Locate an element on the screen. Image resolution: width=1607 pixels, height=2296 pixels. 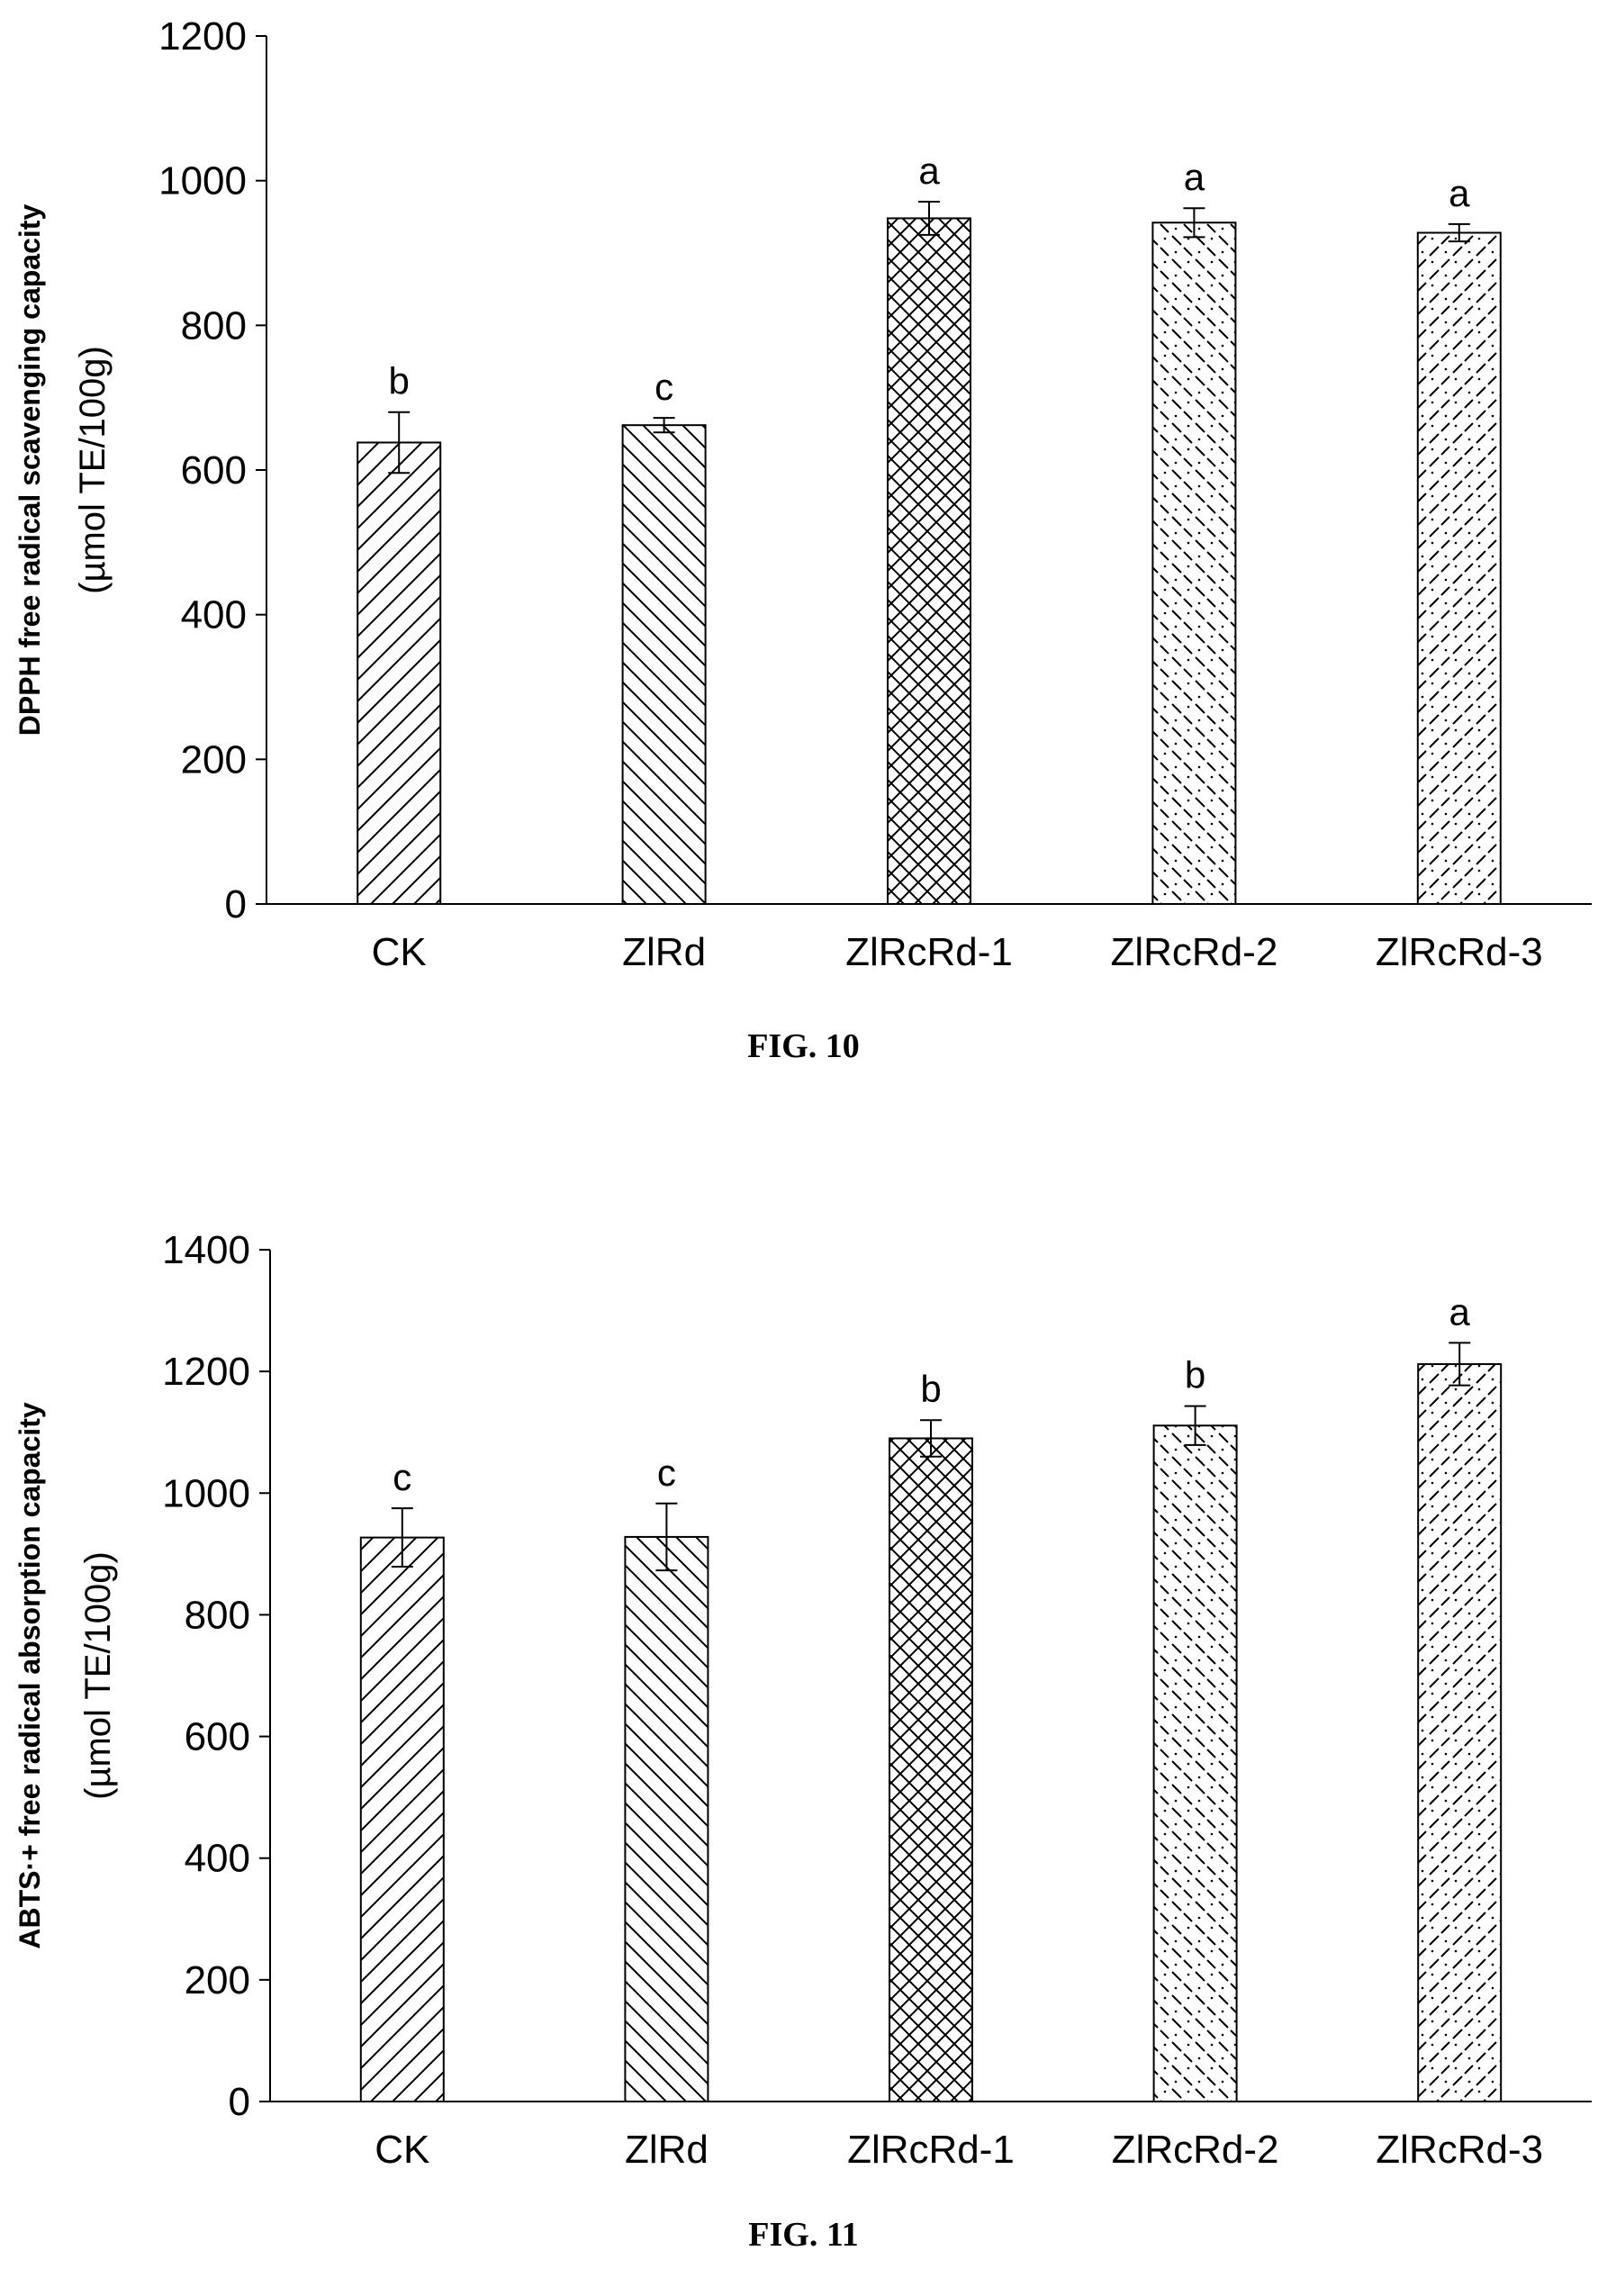
figure-caption: FIG. 11 is located at coordinates (803, 2235).